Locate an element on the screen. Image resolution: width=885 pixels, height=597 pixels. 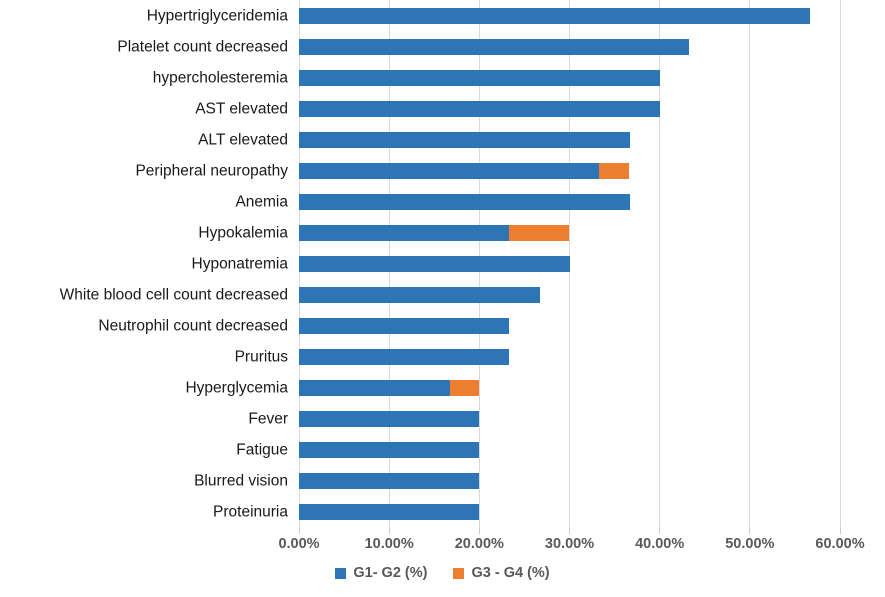
category-label: hypercholesteremia is located at coordinates (220, 77).